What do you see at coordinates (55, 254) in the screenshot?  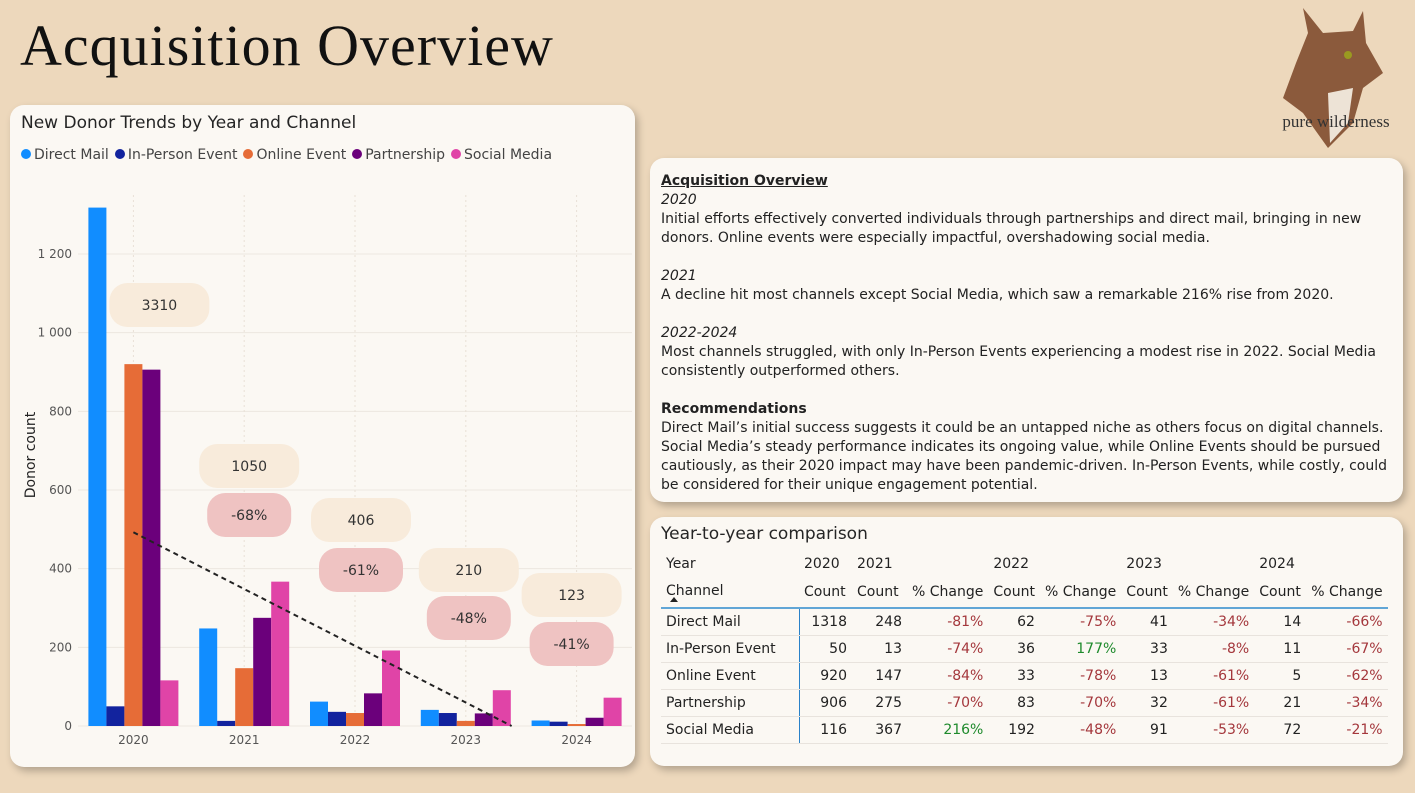 I see `y-tick-label: 1 200` at bounding box center [55, 254].